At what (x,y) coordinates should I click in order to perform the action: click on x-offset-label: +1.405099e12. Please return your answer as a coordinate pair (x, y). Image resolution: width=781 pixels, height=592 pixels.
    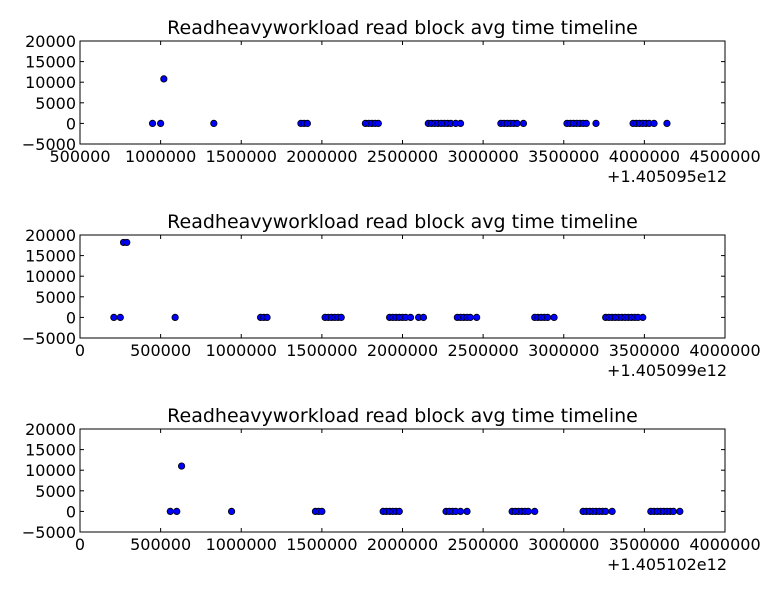
    Looking at the image, I should click on (667, 370).